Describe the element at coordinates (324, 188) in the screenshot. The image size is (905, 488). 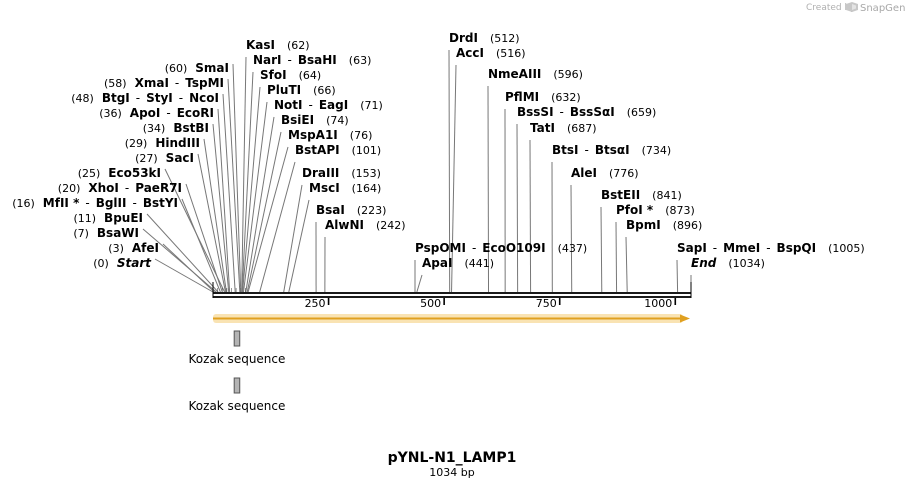
I see `enzyme-name: MscI` at that location.